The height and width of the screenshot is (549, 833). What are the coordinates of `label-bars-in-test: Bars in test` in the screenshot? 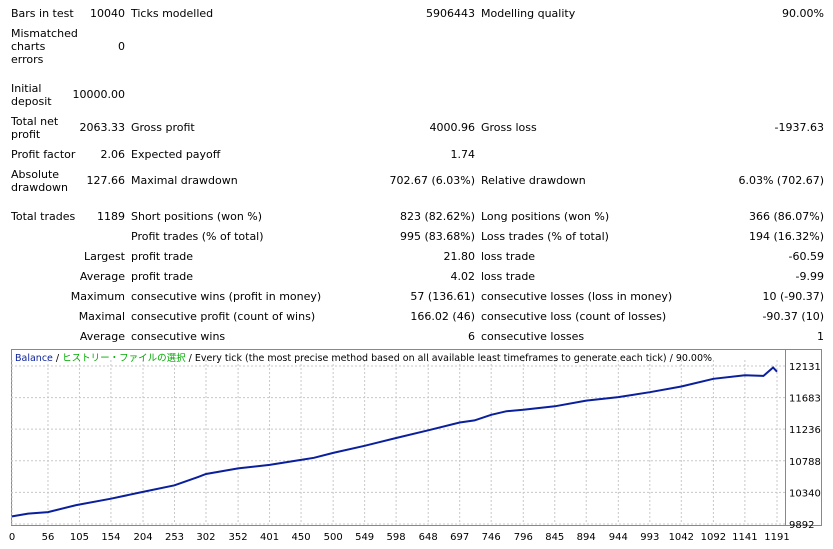 It's located at (42, 13).